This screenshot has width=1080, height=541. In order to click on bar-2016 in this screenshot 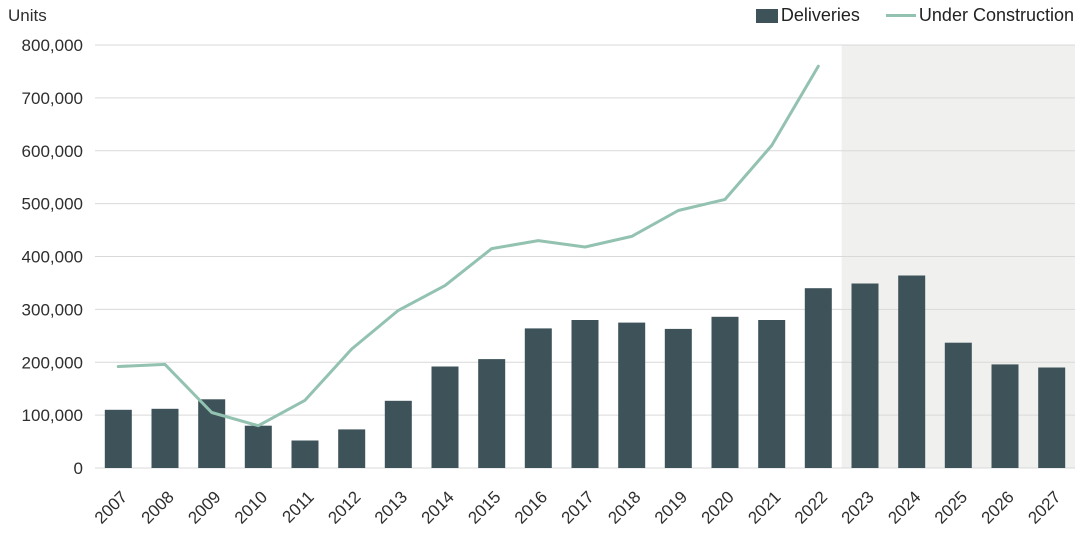, I will do `click(538, 398)`.